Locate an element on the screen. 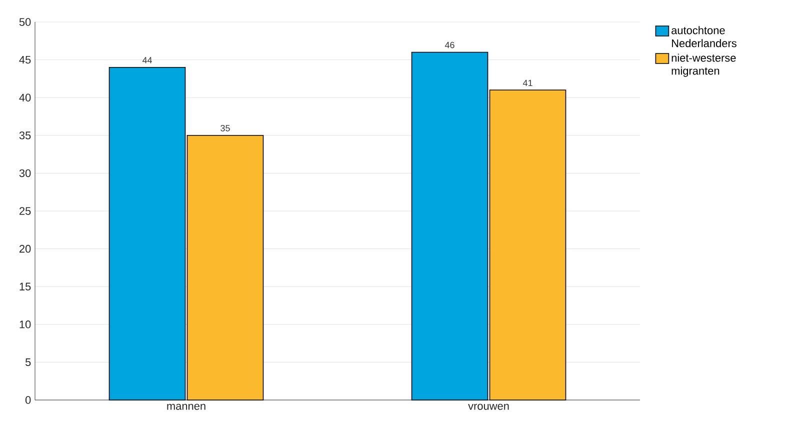 This screenshot has height=433, width=790. data-label: 44 is located at coordinates (147, 60).